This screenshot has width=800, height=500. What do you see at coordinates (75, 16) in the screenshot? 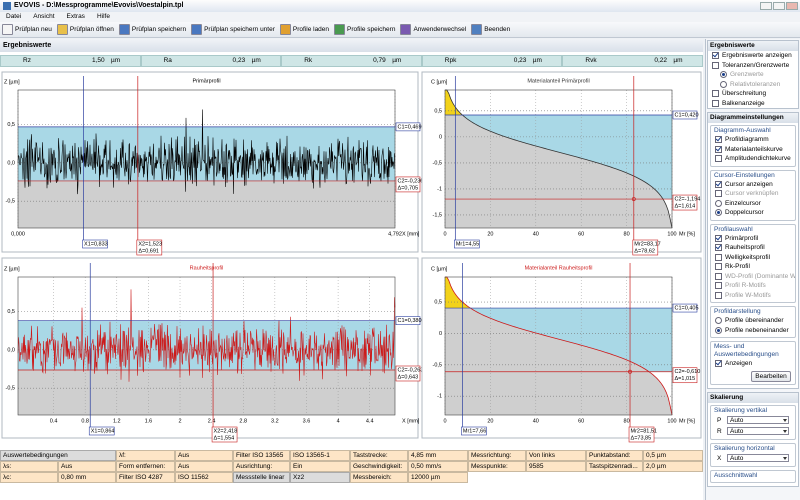
I see `menu-item: Extras` at bounding box center [75, 16].